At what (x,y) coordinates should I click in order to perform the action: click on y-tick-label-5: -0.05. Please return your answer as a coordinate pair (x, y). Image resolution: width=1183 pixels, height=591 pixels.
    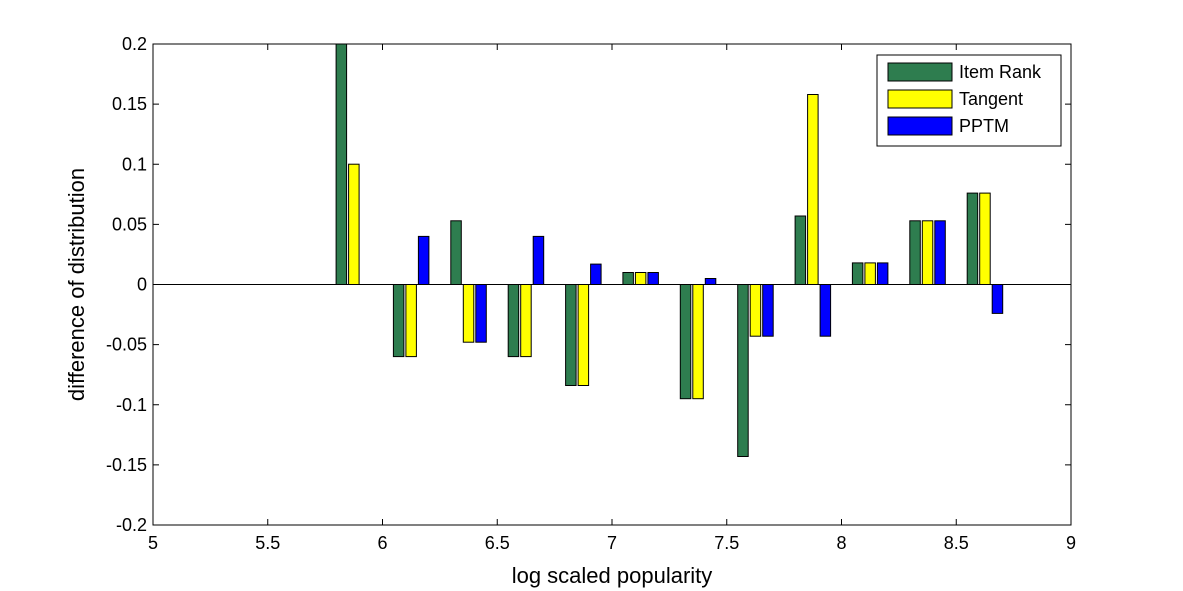
    Looking at the image, I should click on (126, 345).